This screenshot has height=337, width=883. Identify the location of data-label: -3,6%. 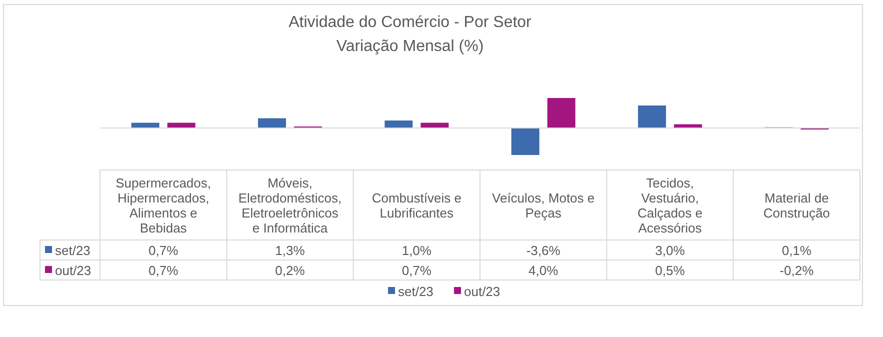
(543, 250).